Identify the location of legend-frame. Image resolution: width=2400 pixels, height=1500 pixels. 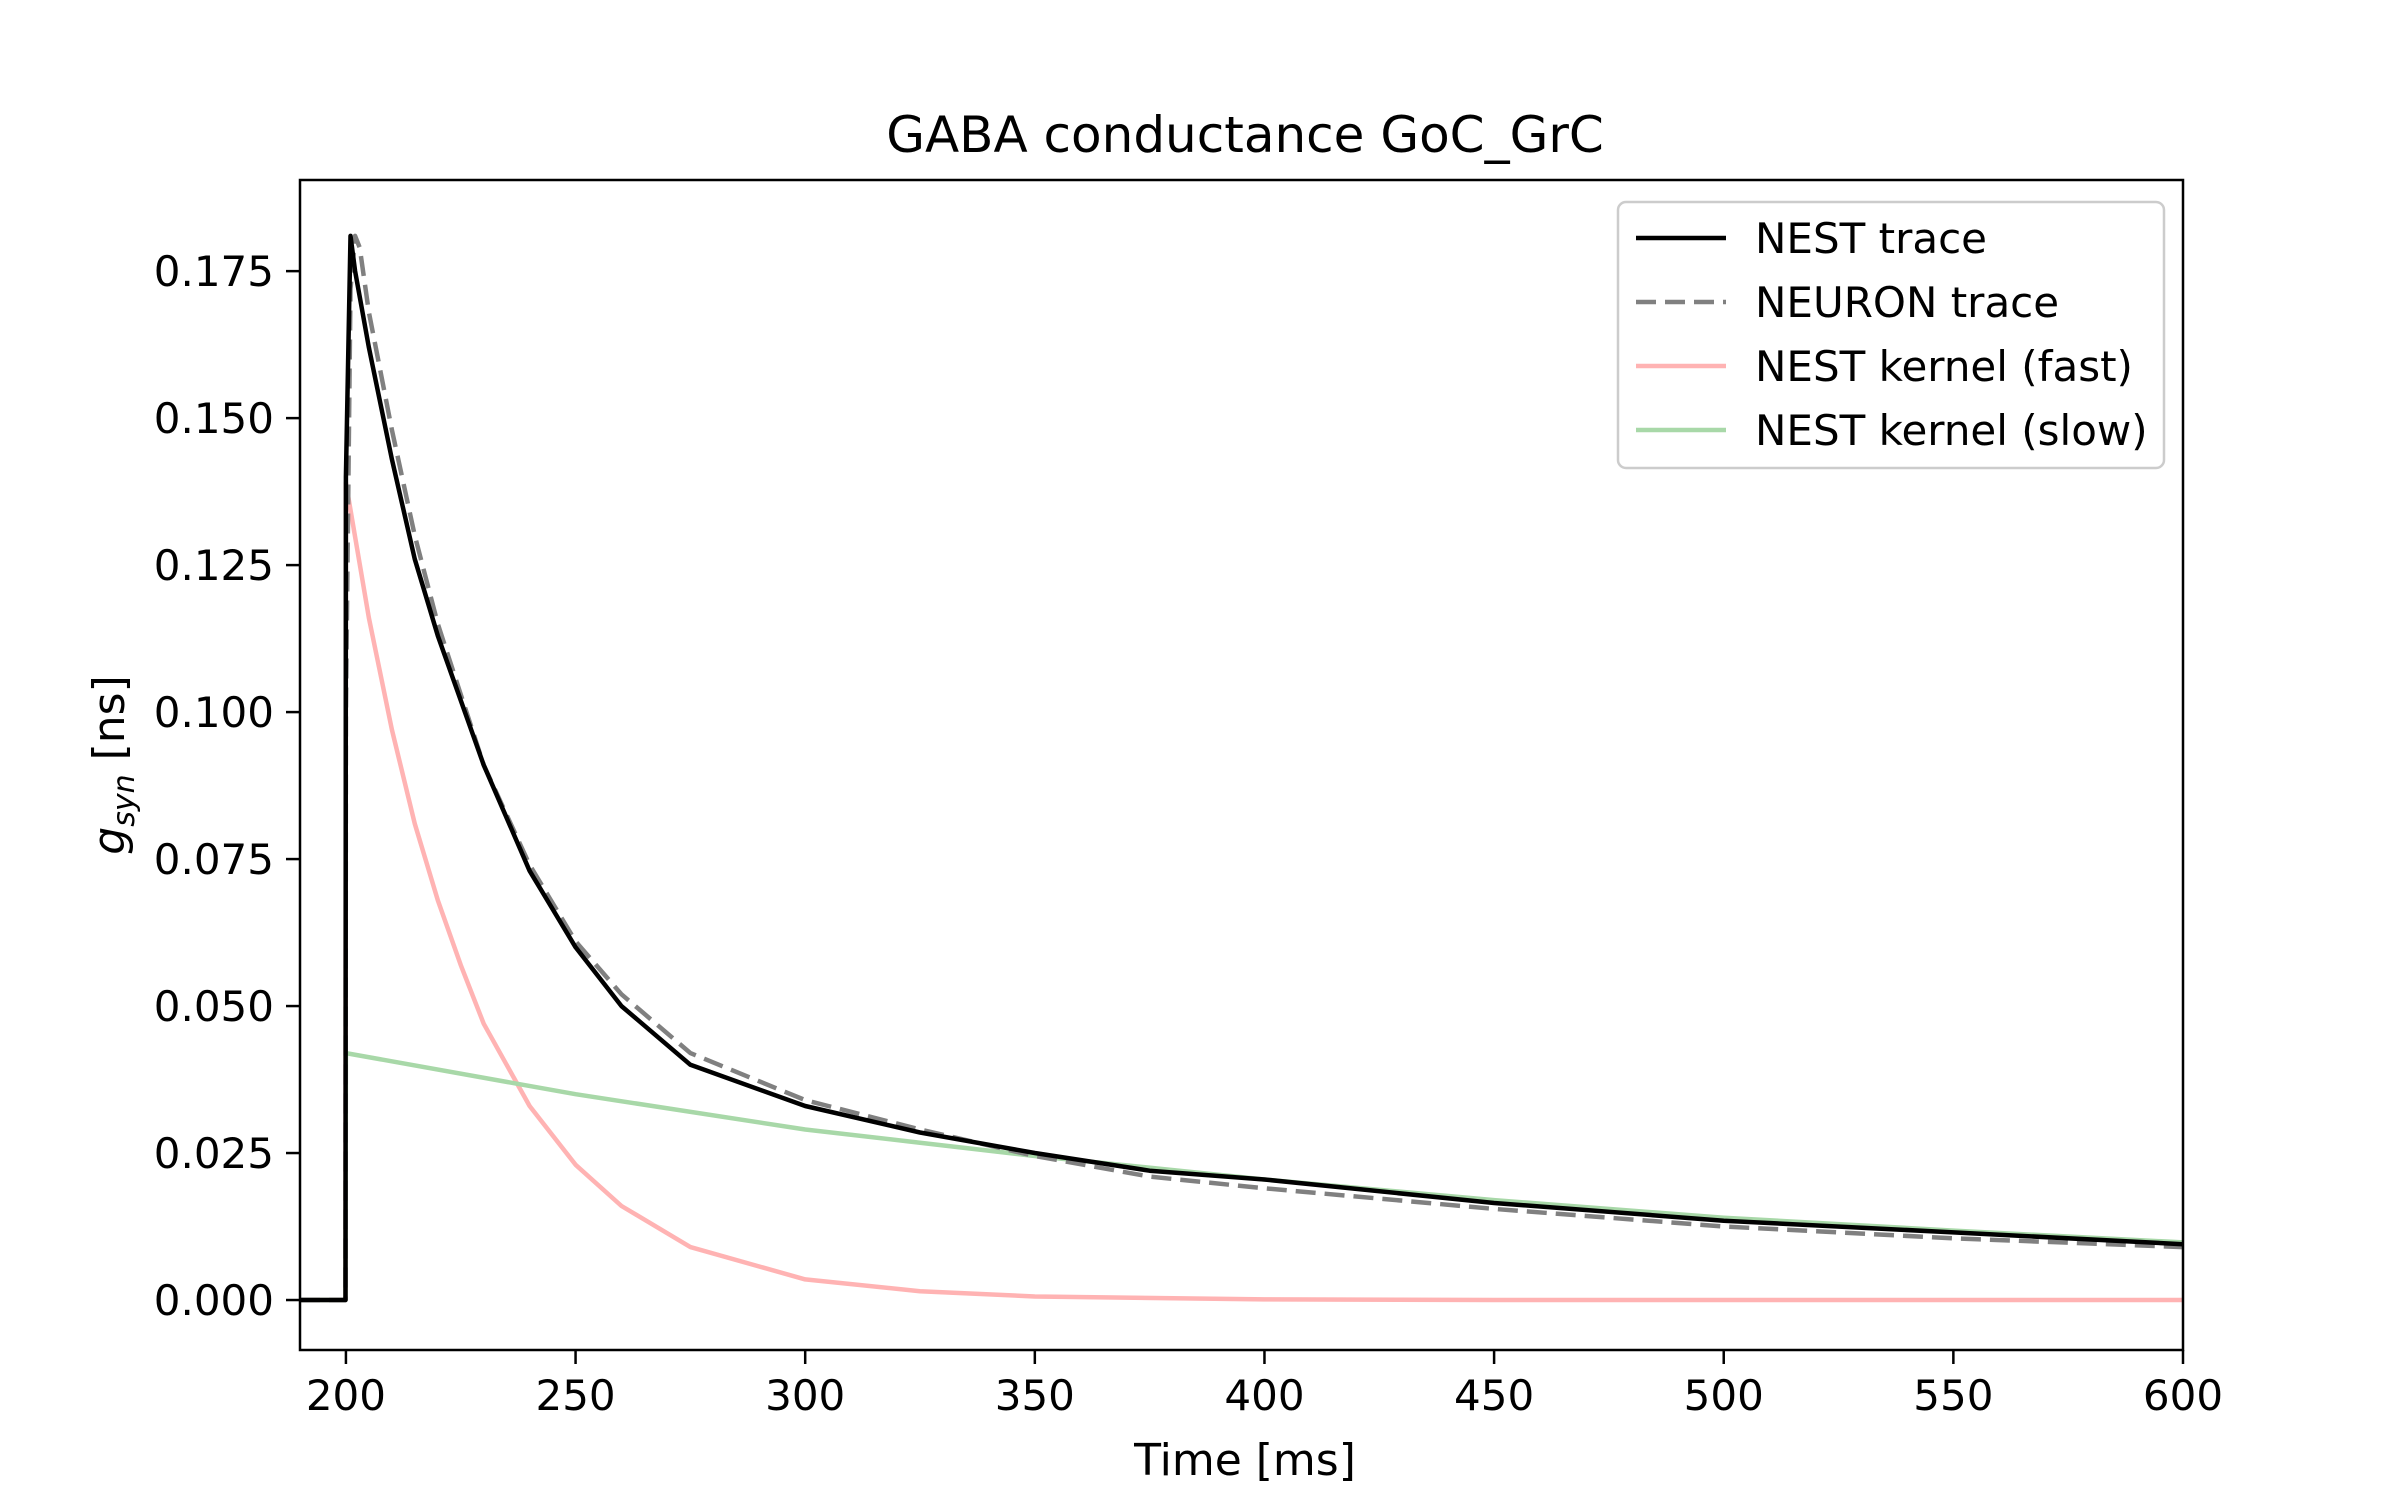
(1891, 335).